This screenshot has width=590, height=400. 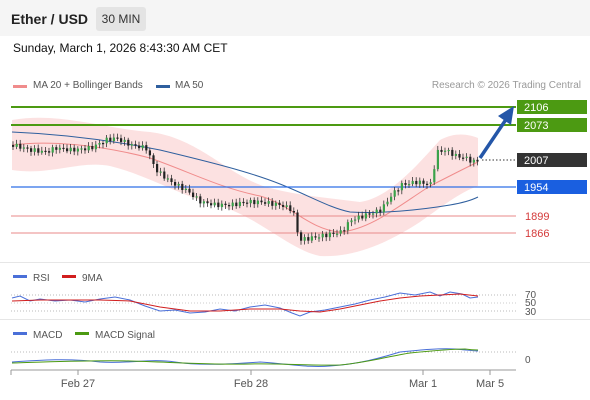 I want to click on level-label-1899: 1899, so click(x=537, y=217).